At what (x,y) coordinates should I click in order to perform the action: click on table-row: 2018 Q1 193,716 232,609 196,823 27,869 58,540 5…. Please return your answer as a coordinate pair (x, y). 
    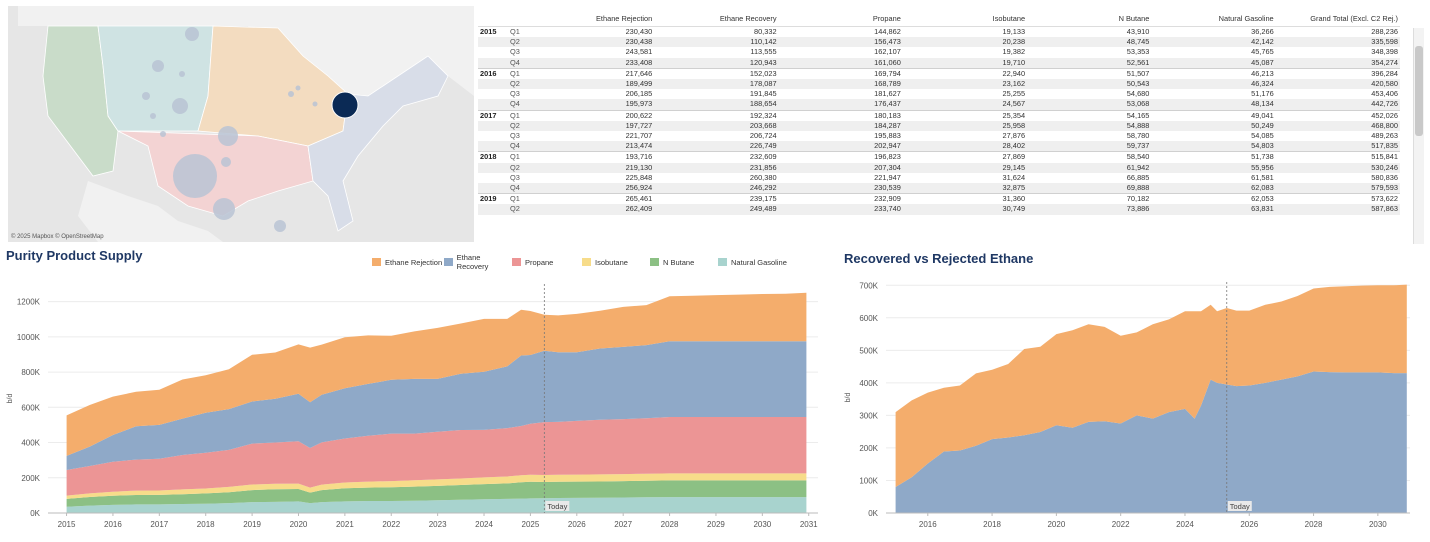
    Looking at the image, I should click on (939, 157).